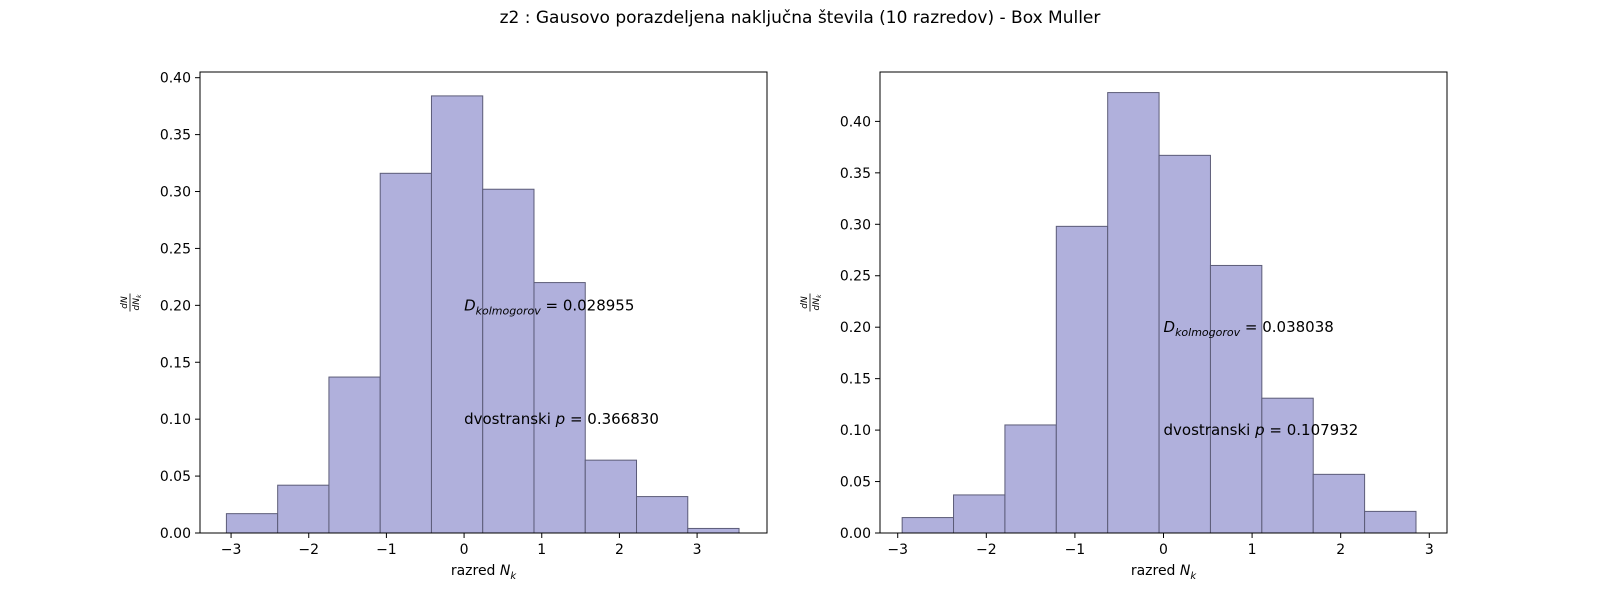  Describe the element at coordinates (1249, 328) in the screenshot. I see `annotation-kolmogorov: Dkolmogorov = 0.038038` at that location.